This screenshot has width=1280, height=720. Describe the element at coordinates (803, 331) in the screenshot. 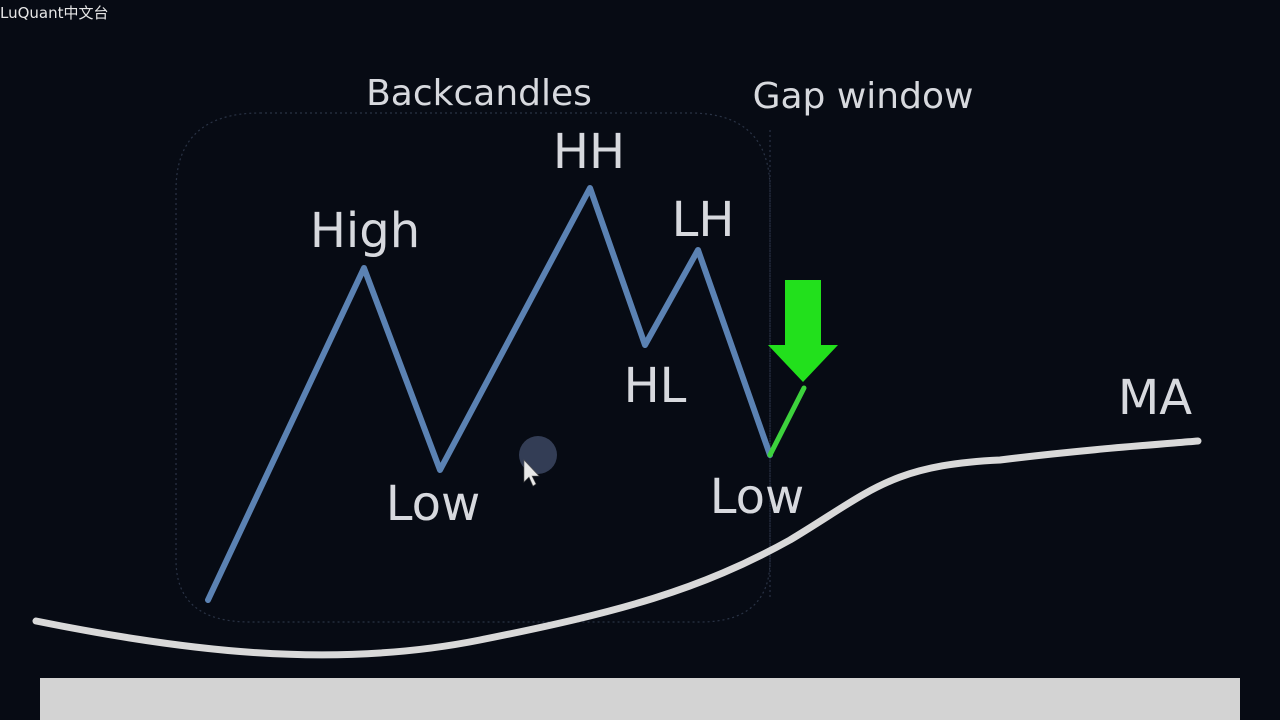

I see `down-arrow-icon` at that location.